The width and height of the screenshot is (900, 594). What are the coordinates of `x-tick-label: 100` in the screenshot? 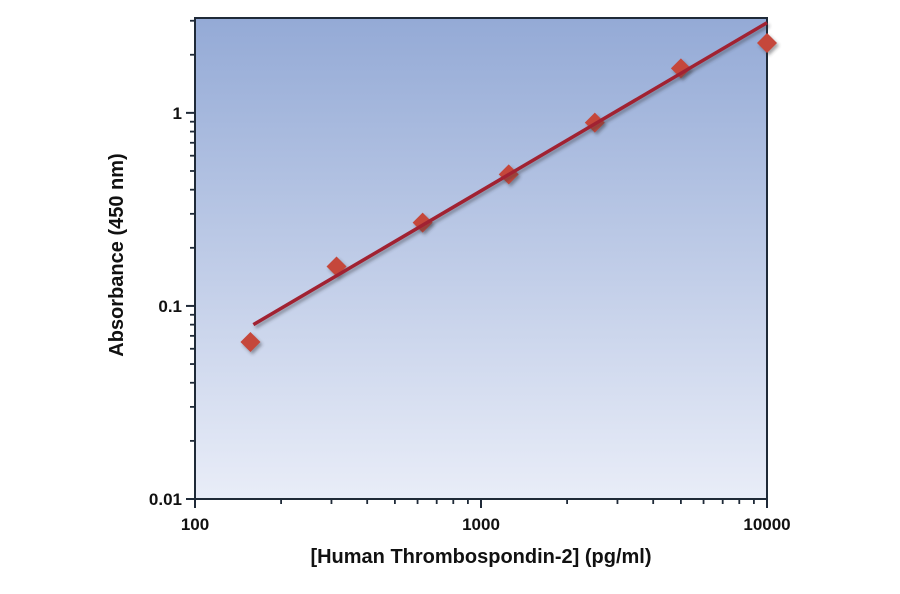 It's located at (195, 524).